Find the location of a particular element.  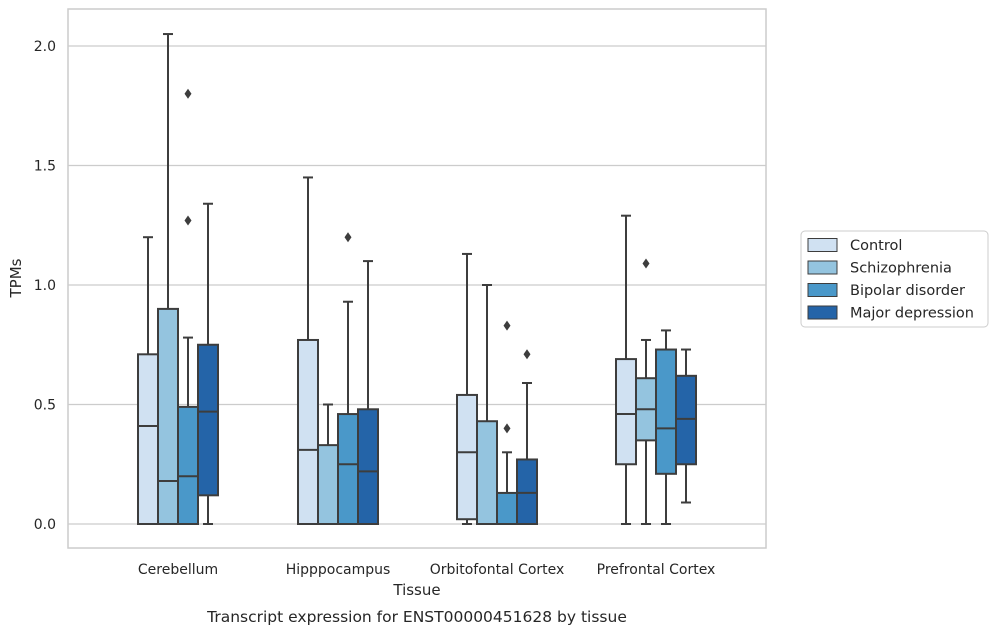

y-axis-ticks: 0.0 0.5 1.0 1.5 2.0 is located at coordinates (45, 286).